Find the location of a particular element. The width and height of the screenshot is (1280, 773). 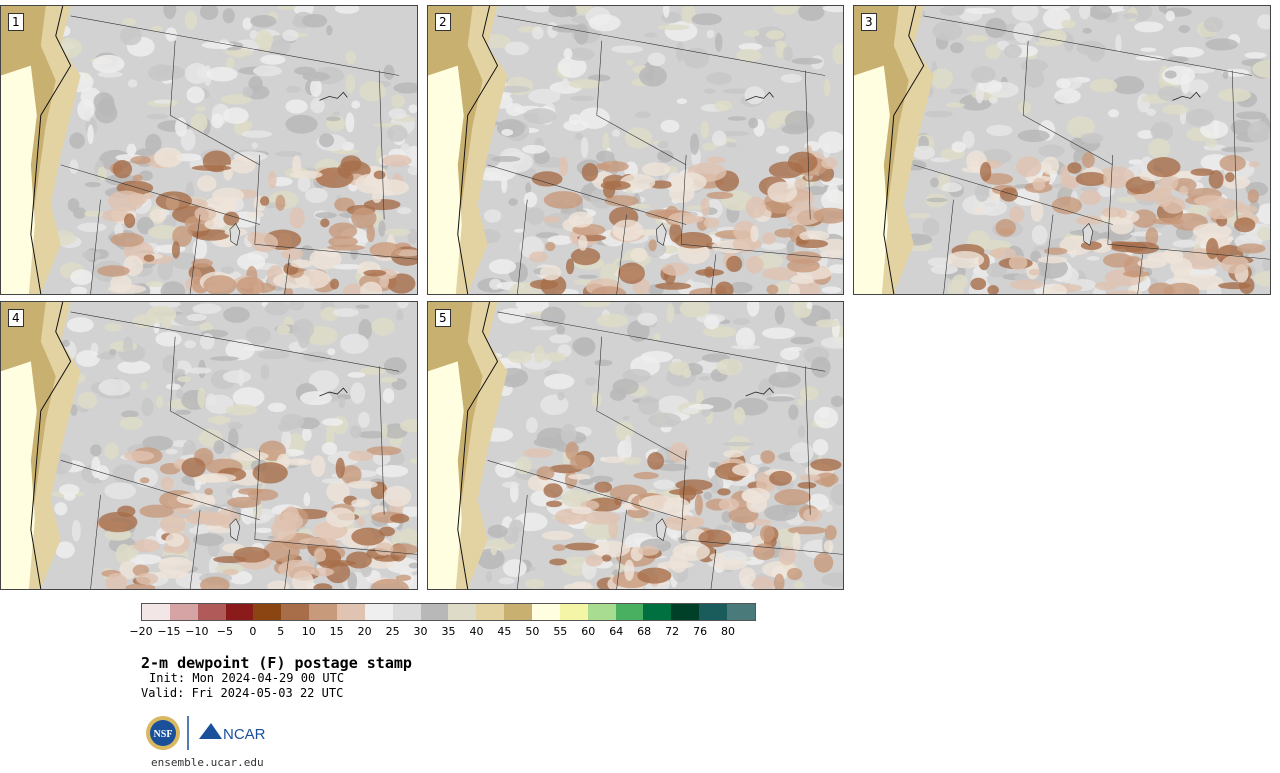

sponsor-logos: NSF NCAR is located at coordinates (206, 733).